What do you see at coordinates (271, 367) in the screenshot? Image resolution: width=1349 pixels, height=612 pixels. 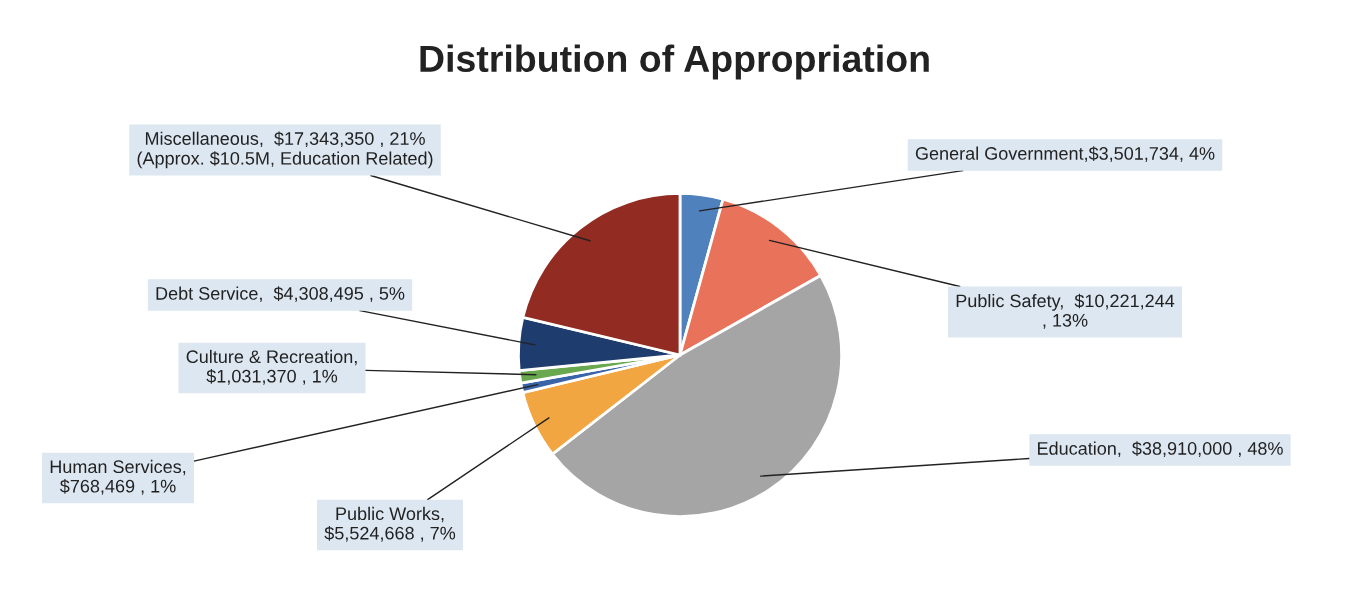 I see `slice-label: Culture & Recreation, $1,031,370 , 1%` at bounding box center [271, 367].